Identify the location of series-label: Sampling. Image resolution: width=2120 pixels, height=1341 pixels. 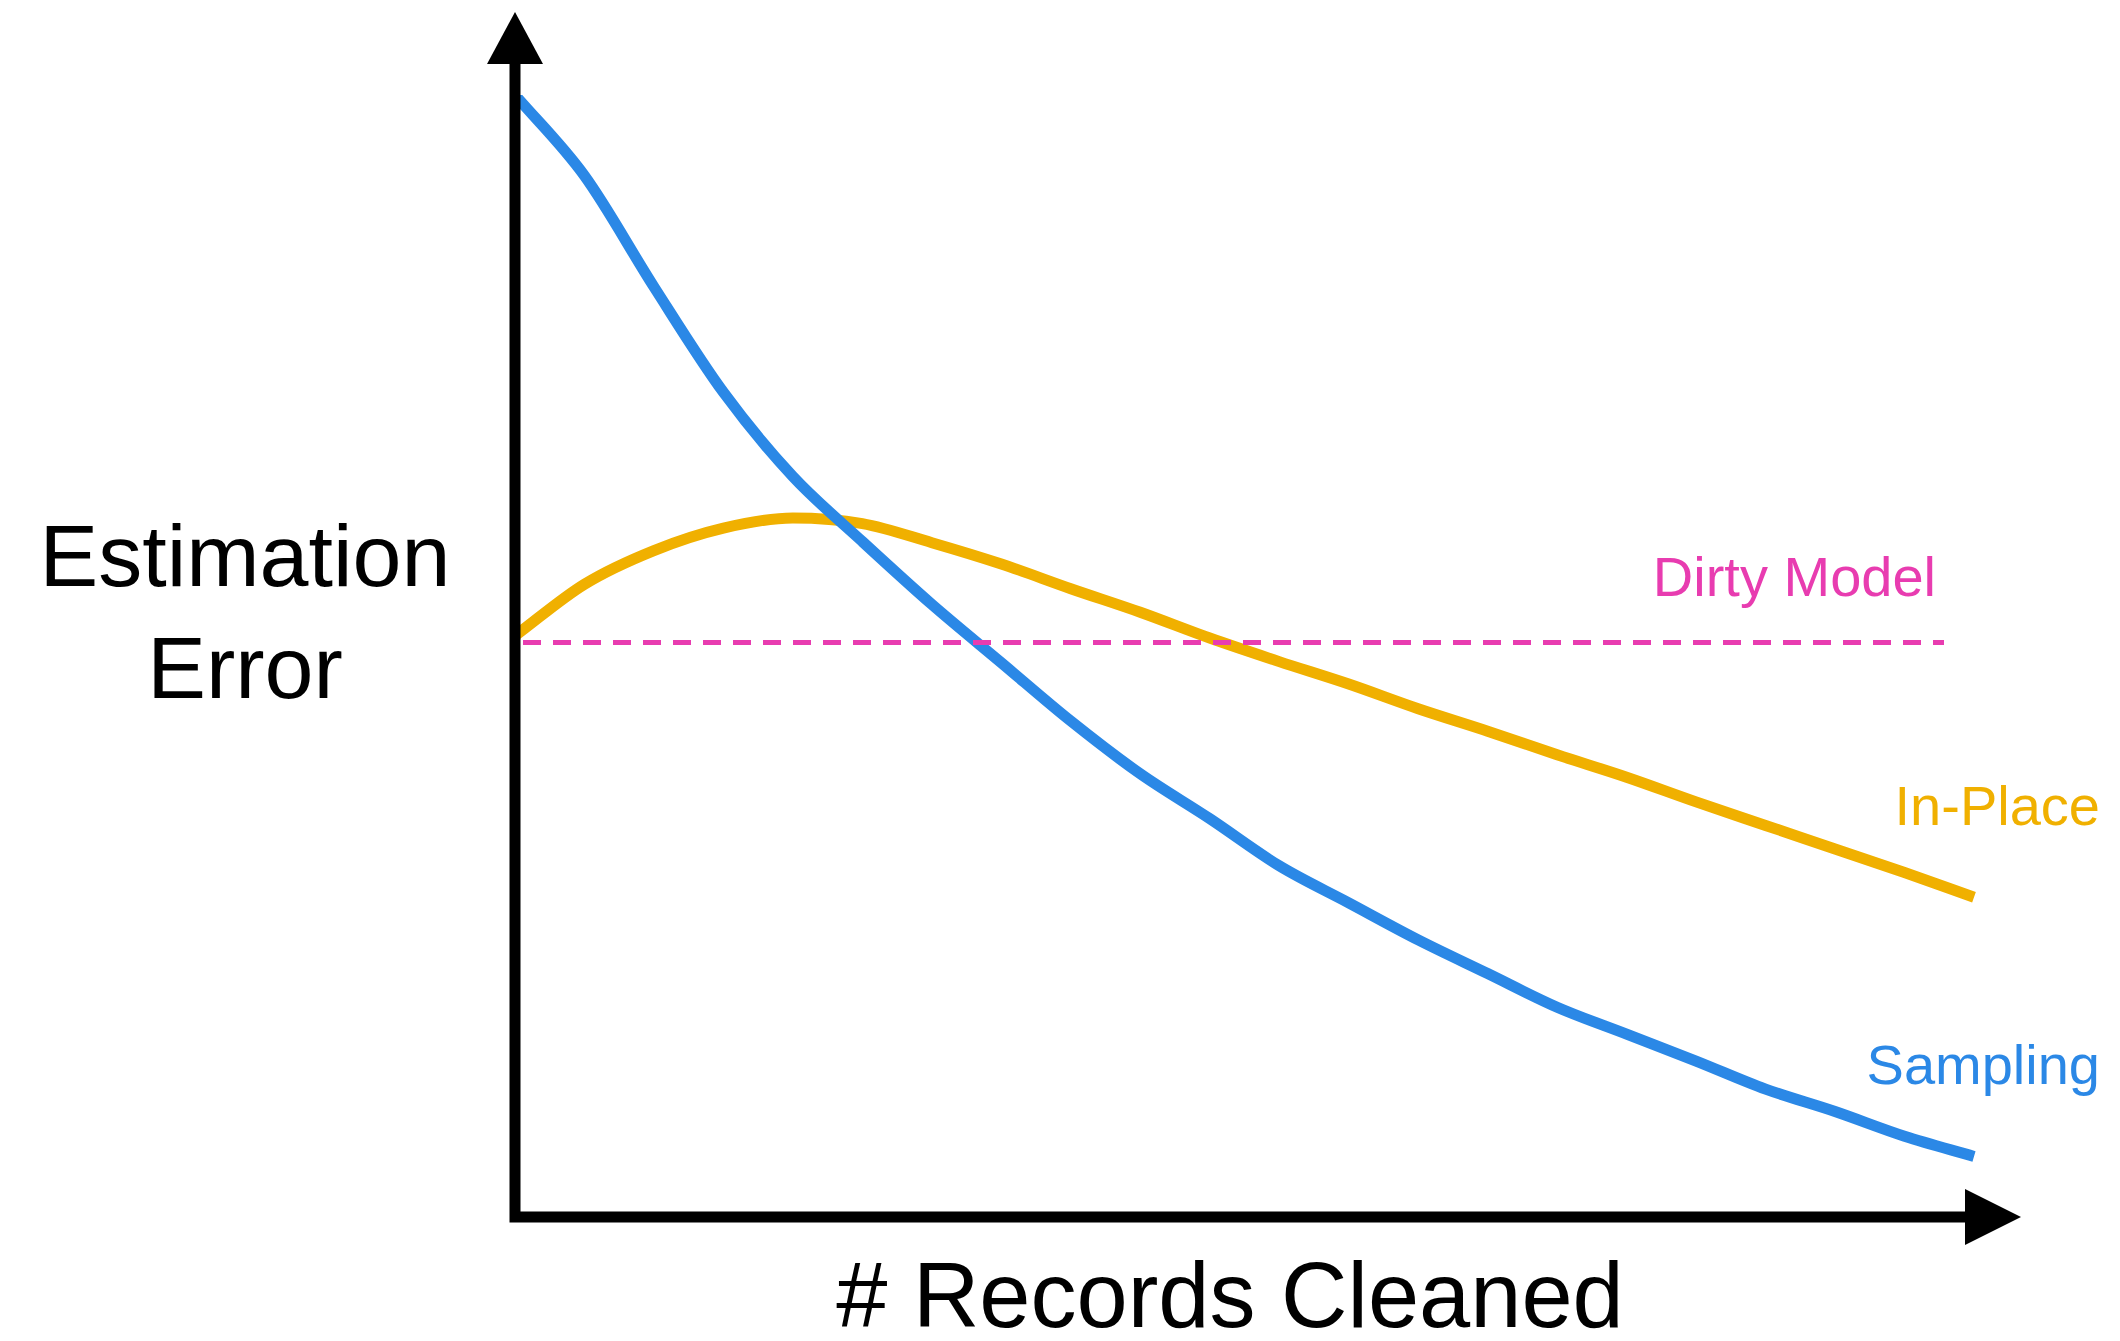
(1983, 1064).